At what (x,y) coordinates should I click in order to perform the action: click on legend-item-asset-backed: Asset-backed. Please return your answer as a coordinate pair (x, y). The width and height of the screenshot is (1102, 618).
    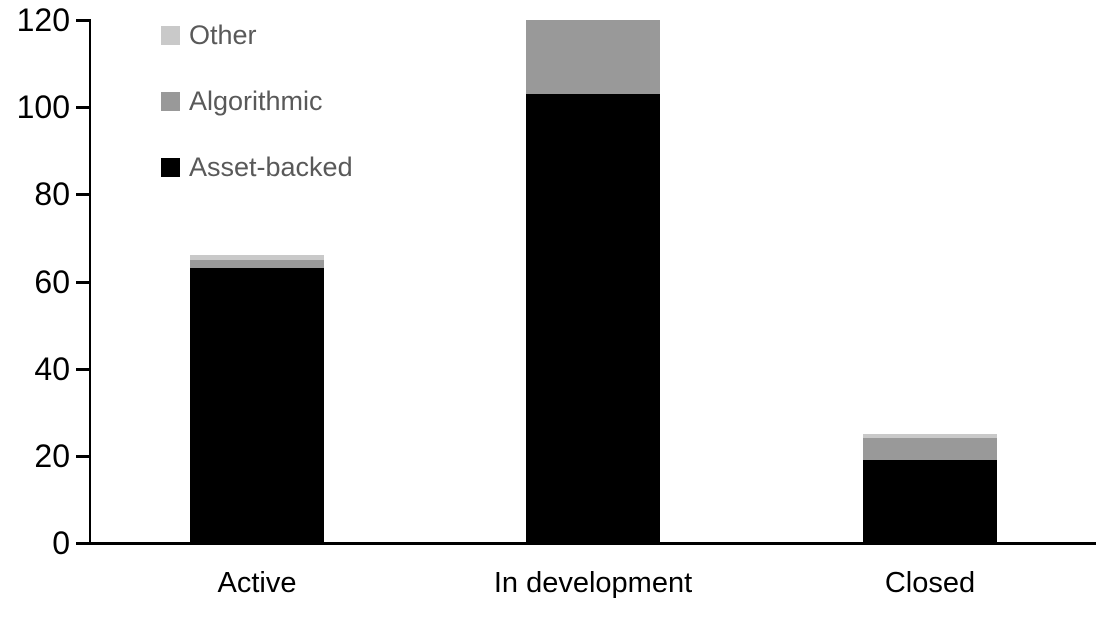
    Looking at the image, I should click on (257, 167).